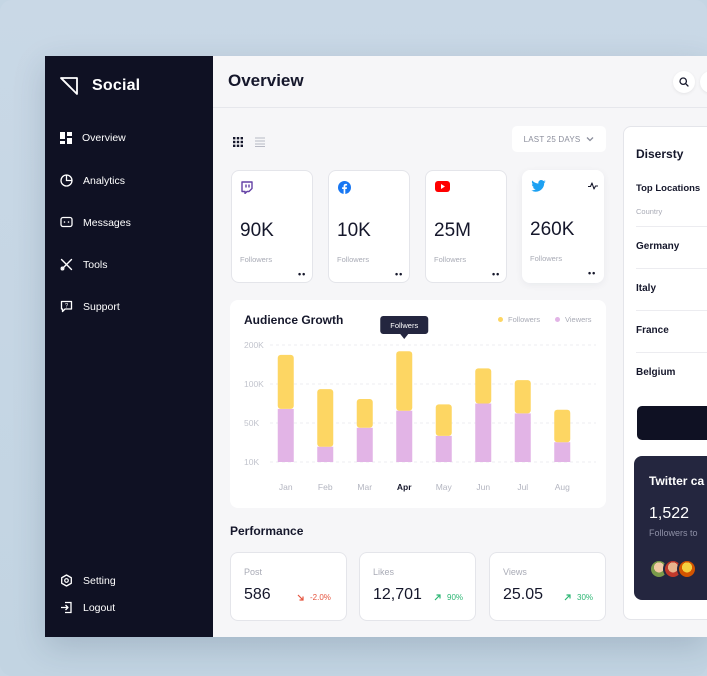  Describe the element at coordinates (354, 230) in the screenshot. I see `stat-value: 10K` at that location.